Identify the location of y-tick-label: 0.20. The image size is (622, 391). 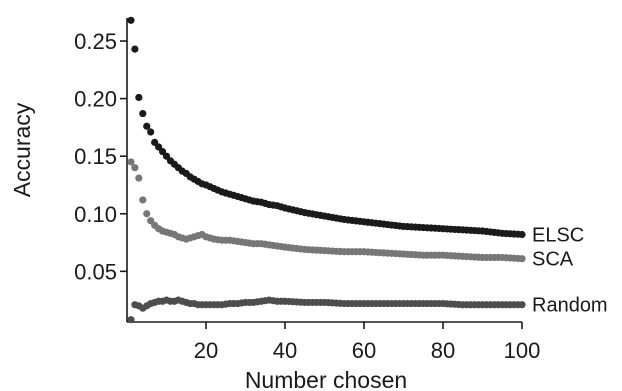
(95, 99).